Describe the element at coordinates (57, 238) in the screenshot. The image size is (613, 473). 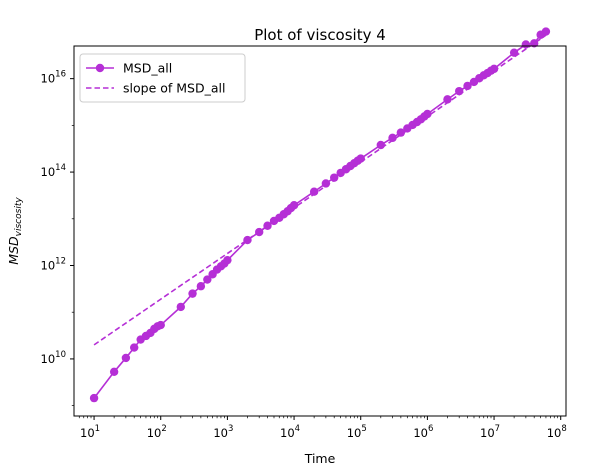
I see `y-axis-ticks: 1010 1012 1014 1016` at that location.